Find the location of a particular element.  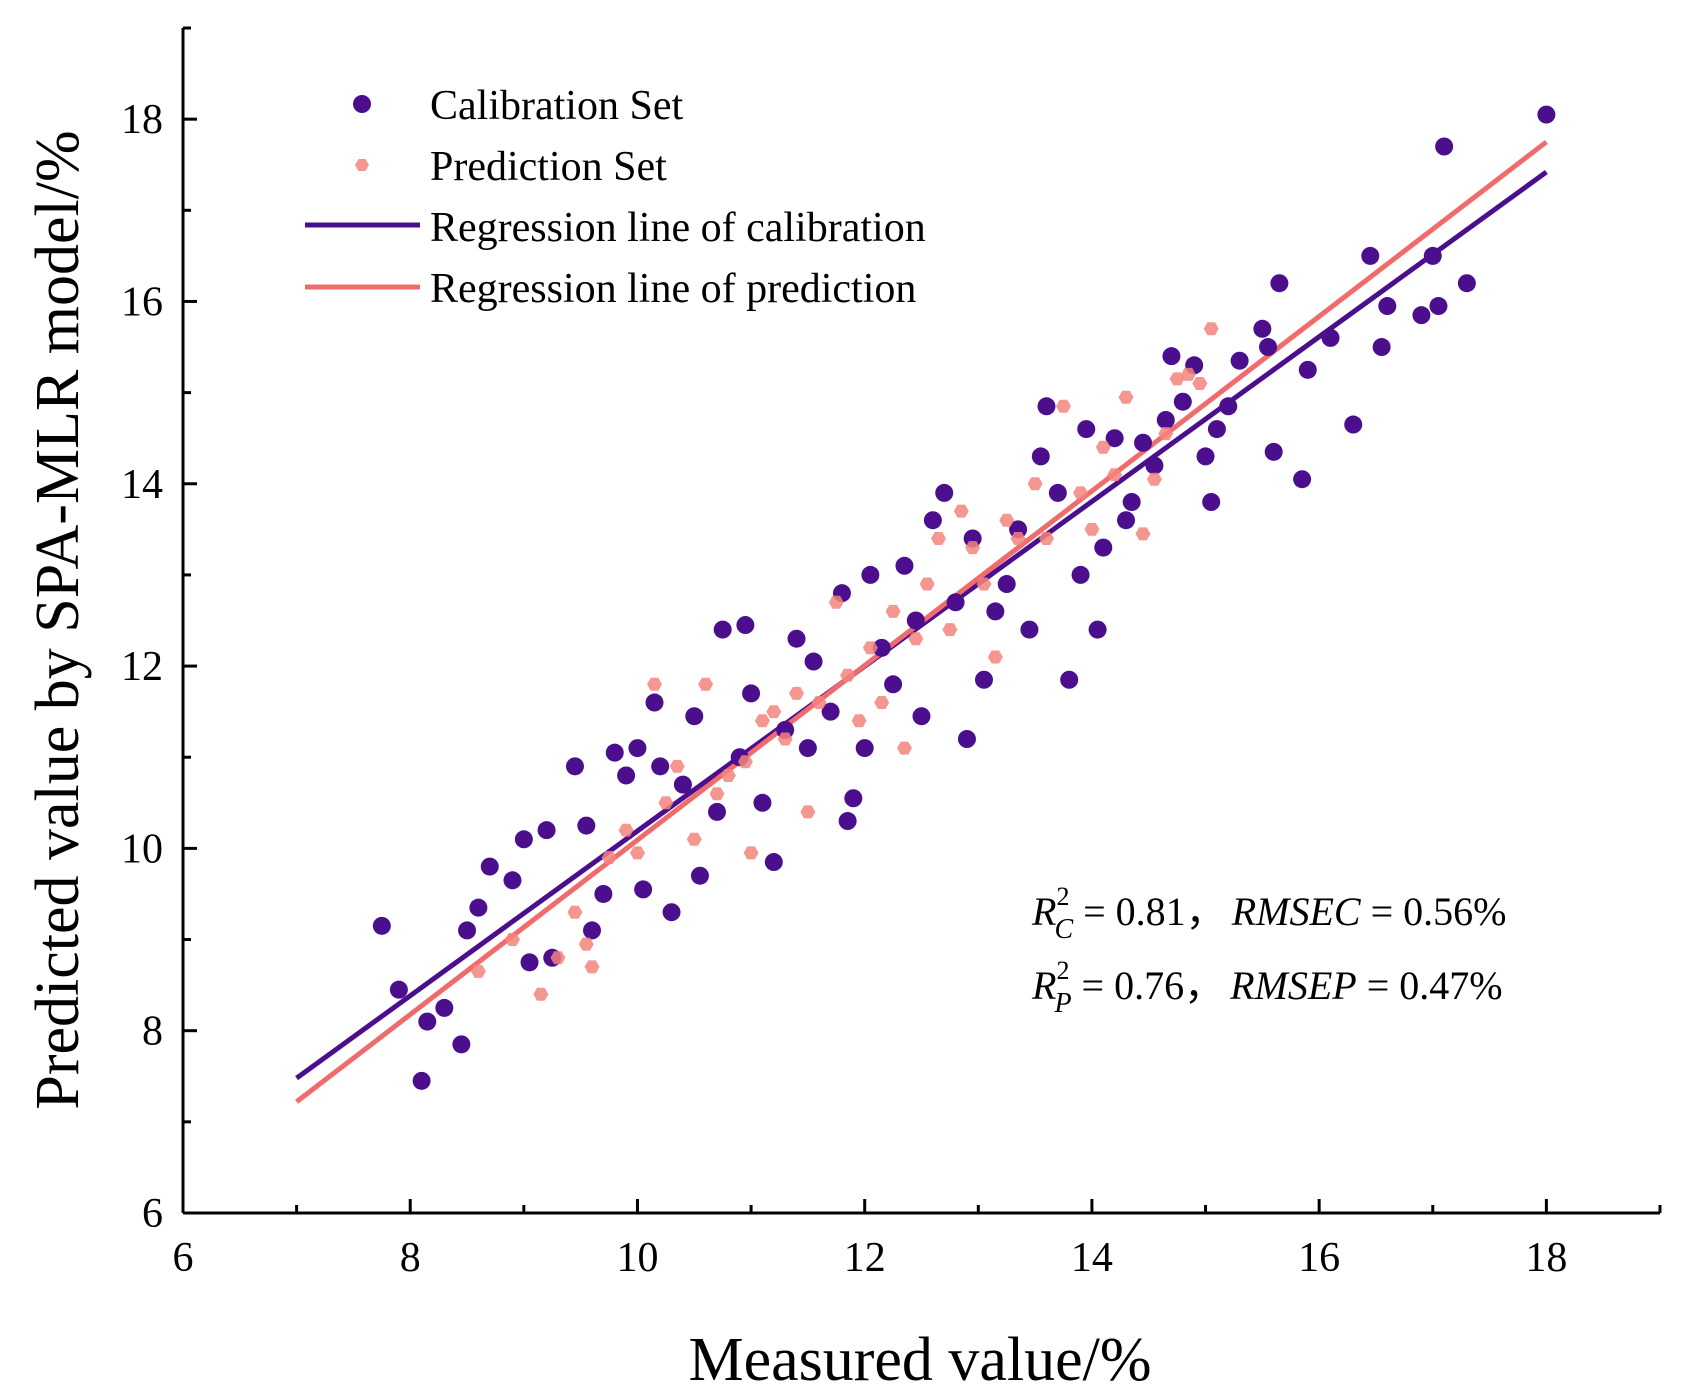

stat-pred-eq: = 0.76， is located at coordinates (1153, 985).